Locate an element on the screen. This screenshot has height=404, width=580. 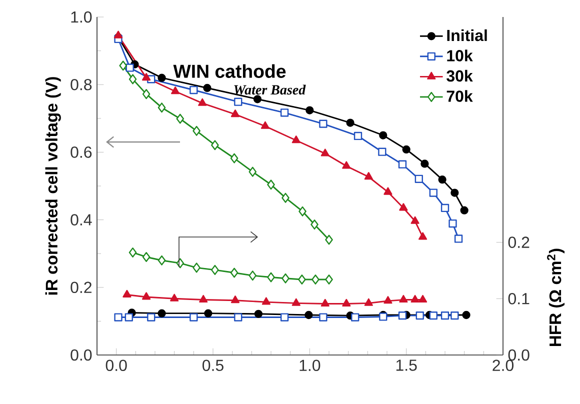
y-tick-label: 0.8 is located at coordinates (81, 84).